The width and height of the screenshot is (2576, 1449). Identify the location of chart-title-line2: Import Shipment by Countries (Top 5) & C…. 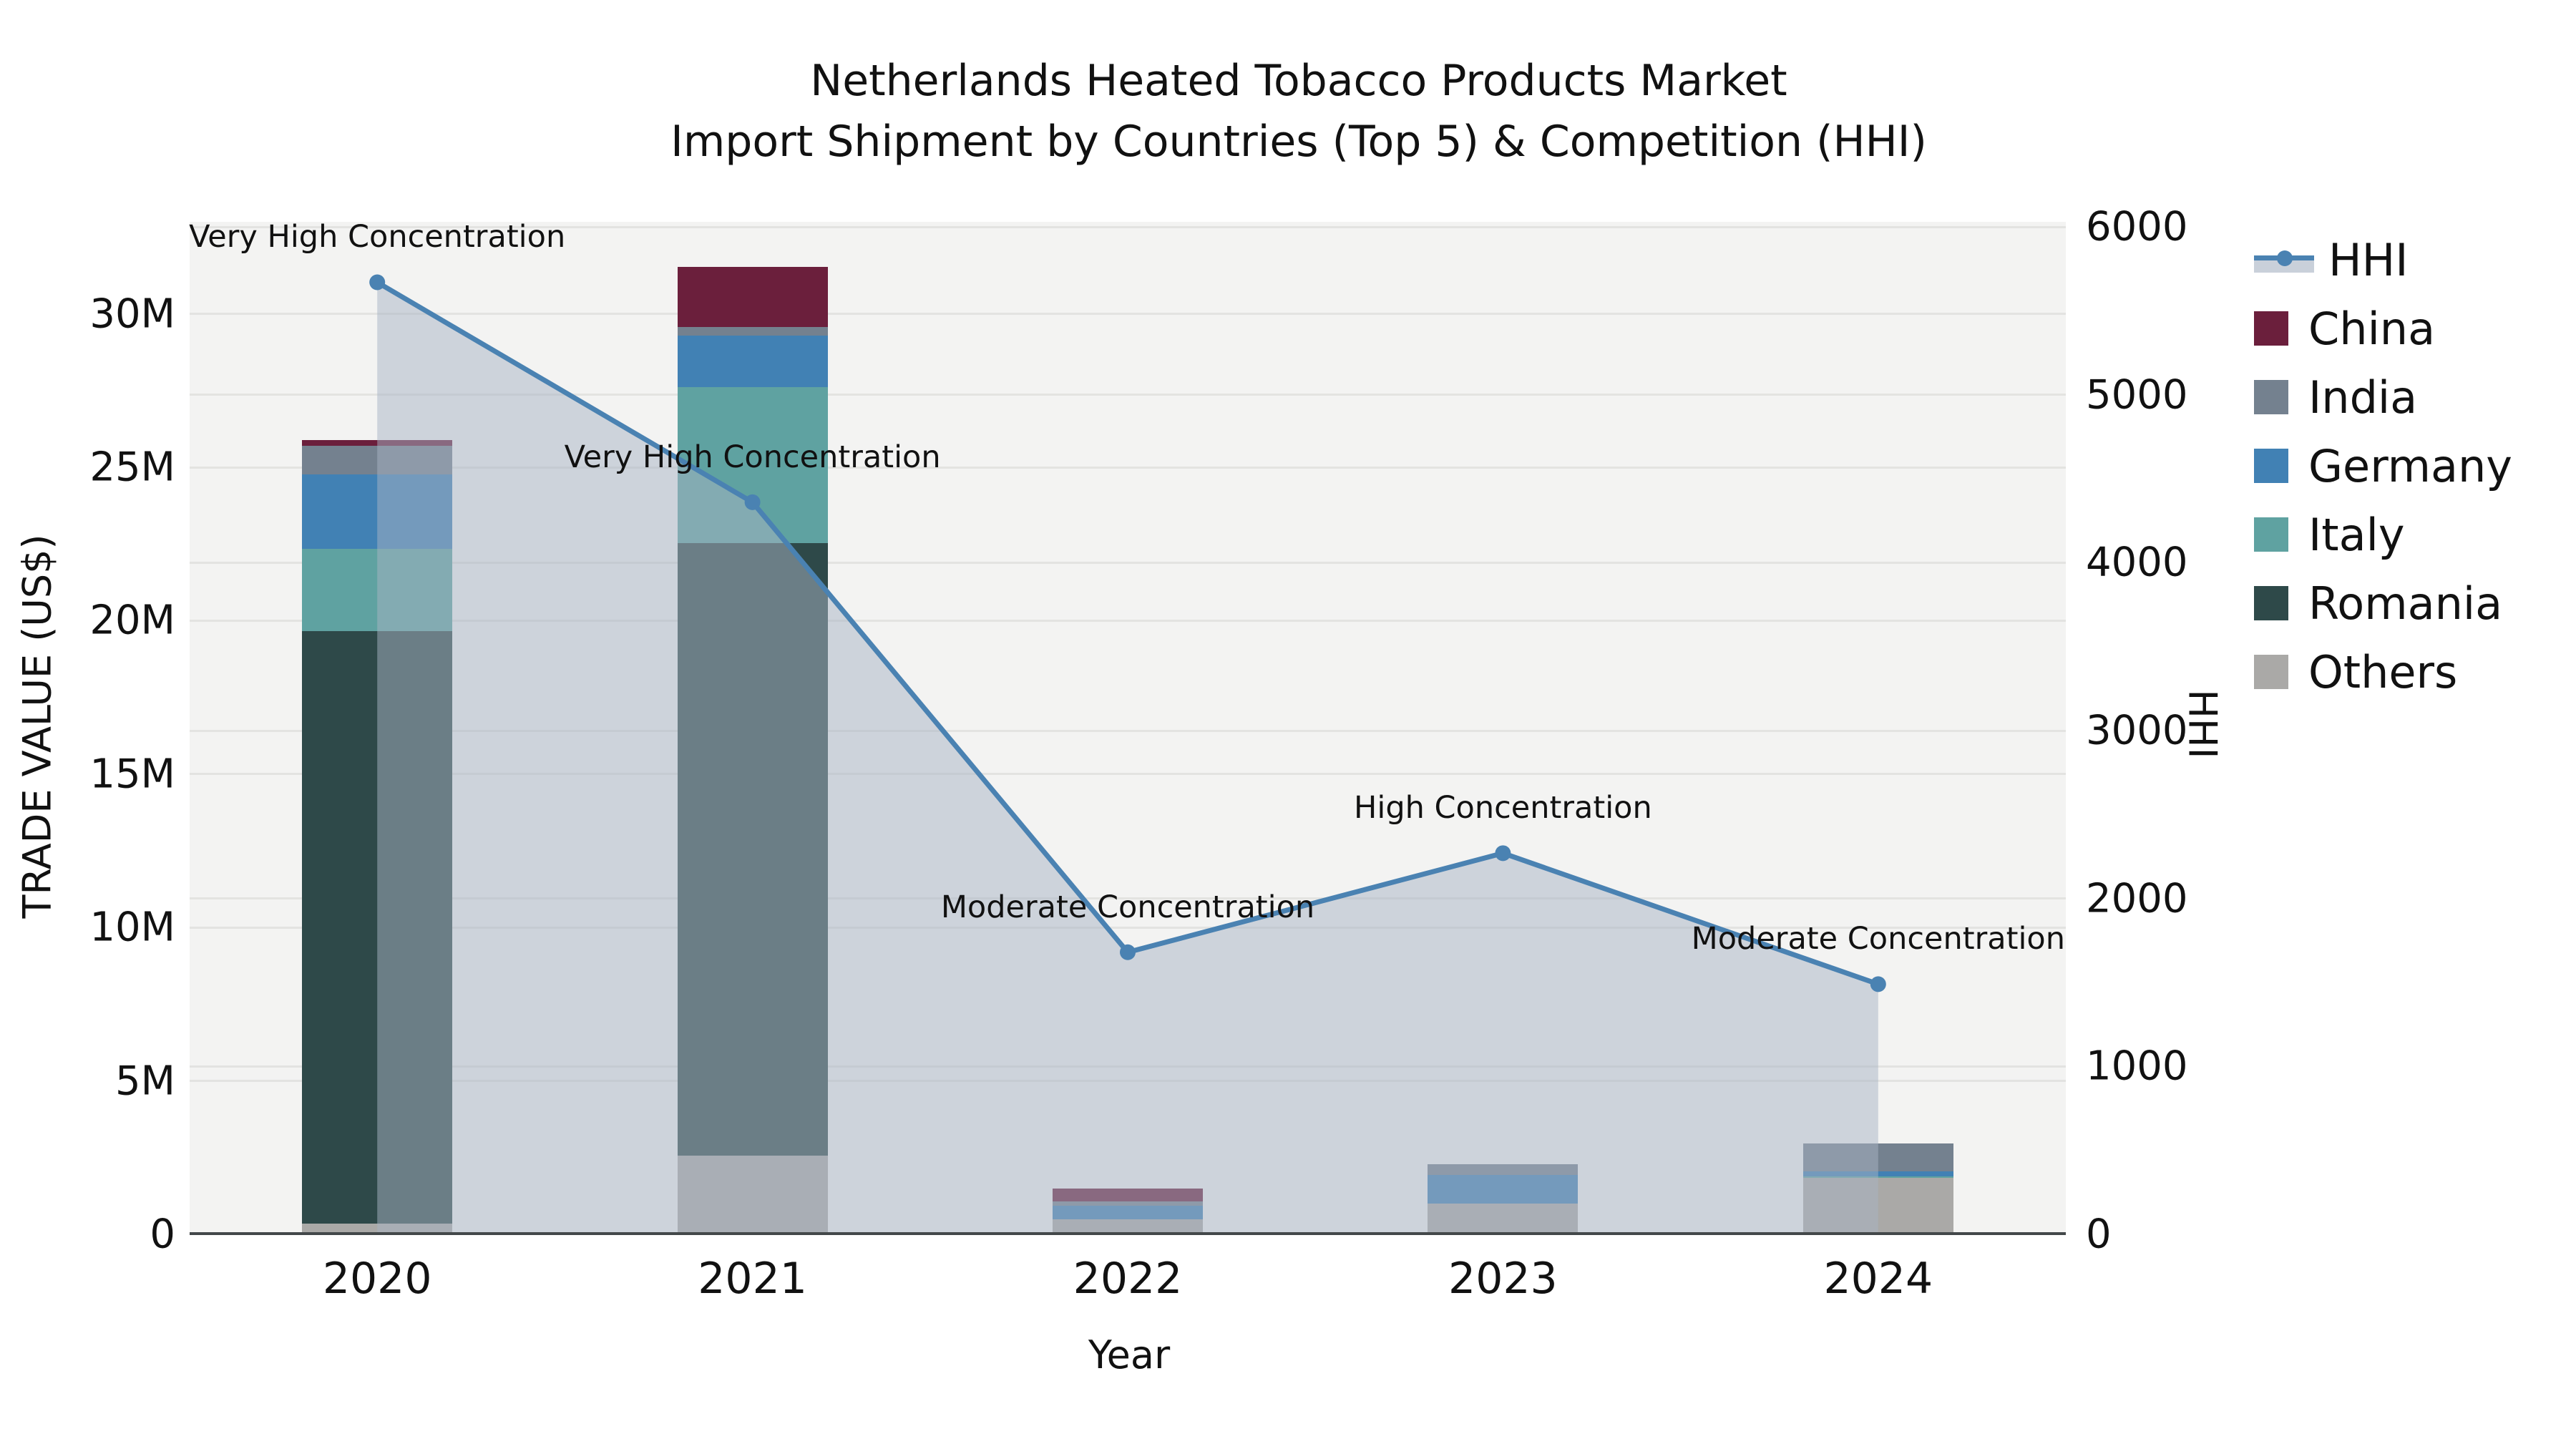
(1298, 142).